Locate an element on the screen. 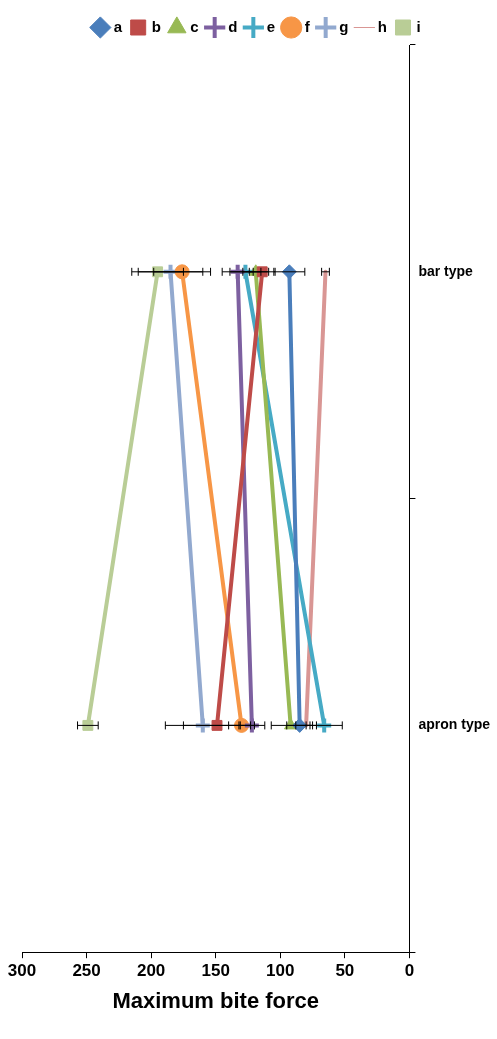  legend-label: e is located at coordinates (271, 26).